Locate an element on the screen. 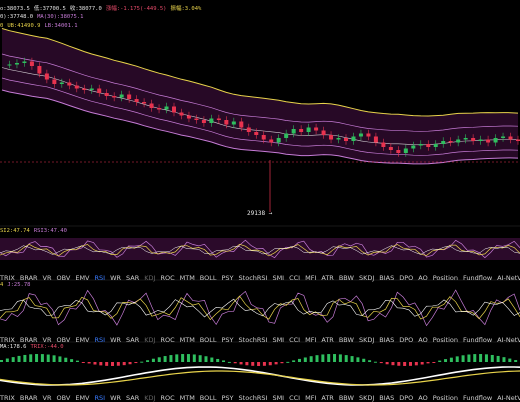  price-header-row2: 0):37748.0 MA(30):38075.1 is located at coordinates (45, 18).